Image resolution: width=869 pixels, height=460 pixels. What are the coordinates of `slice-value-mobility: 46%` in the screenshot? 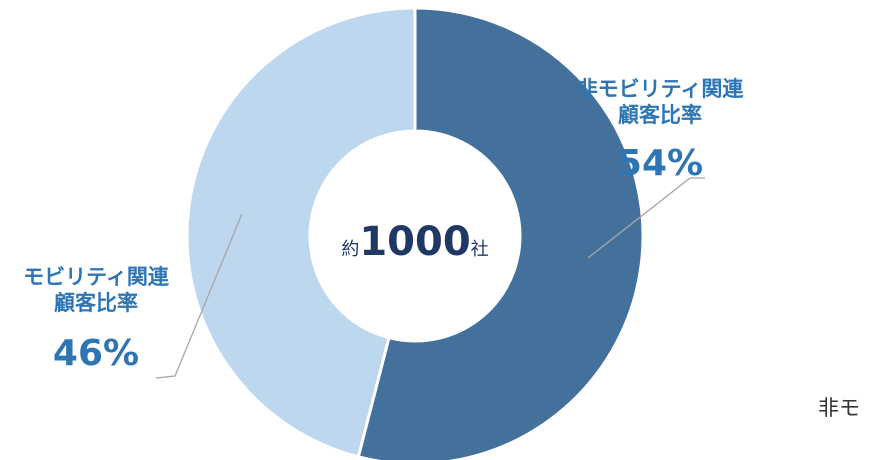 It's located at (96, 353).